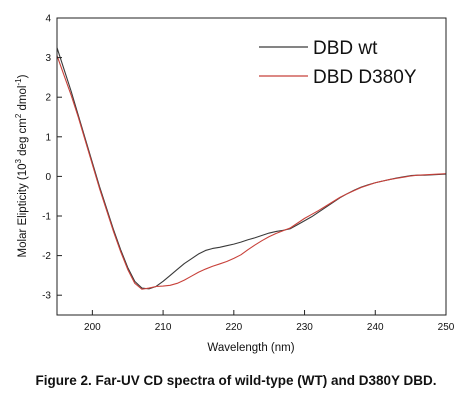  What do you see at coordinates (48, 19) in the screenshot?
I see `y-tick-label: 4` at bounding box center [48, 19].